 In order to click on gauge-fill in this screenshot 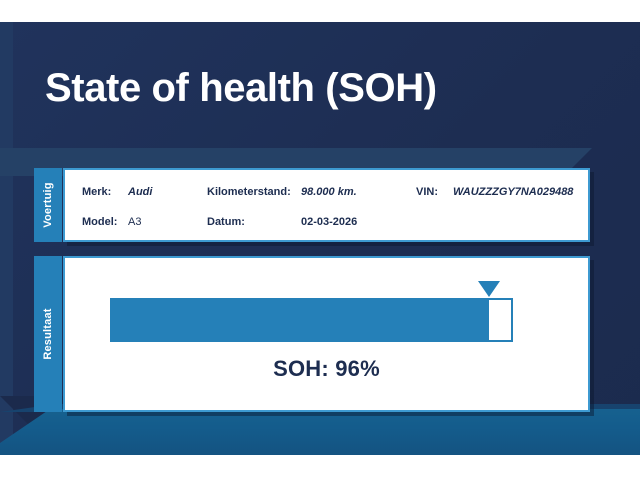, I will do `click(299, 320)`.